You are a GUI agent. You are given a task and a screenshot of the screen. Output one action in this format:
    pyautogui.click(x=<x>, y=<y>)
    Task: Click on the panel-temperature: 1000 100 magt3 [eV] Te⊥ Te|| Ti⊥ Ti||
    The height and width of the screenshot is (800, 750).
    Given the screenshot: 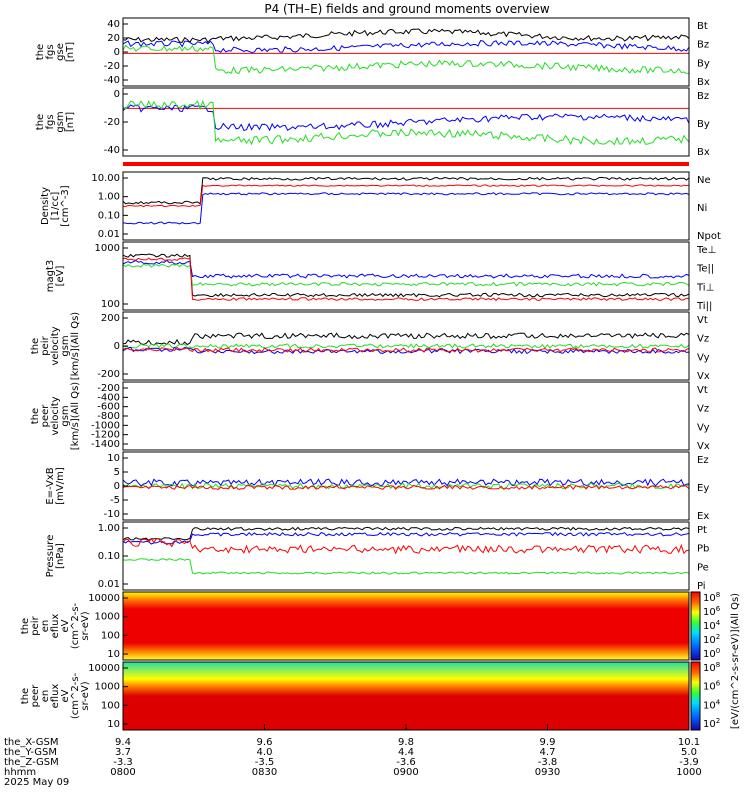 What is the action you would take?
    pyautogui.click(x=380, y=276)
    